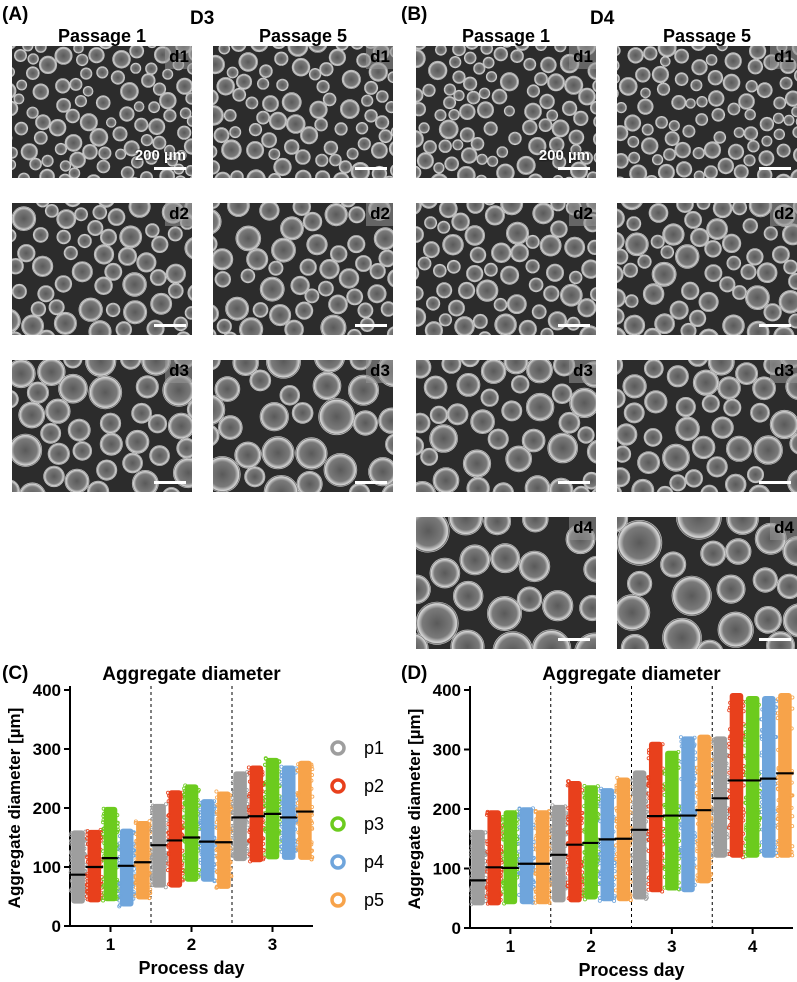 This screenshot has width=797, height=982. What do you see at coordinates (783, 528) in the screenshot?
I see `day-tag: d4` at bounding box center [783, 528].